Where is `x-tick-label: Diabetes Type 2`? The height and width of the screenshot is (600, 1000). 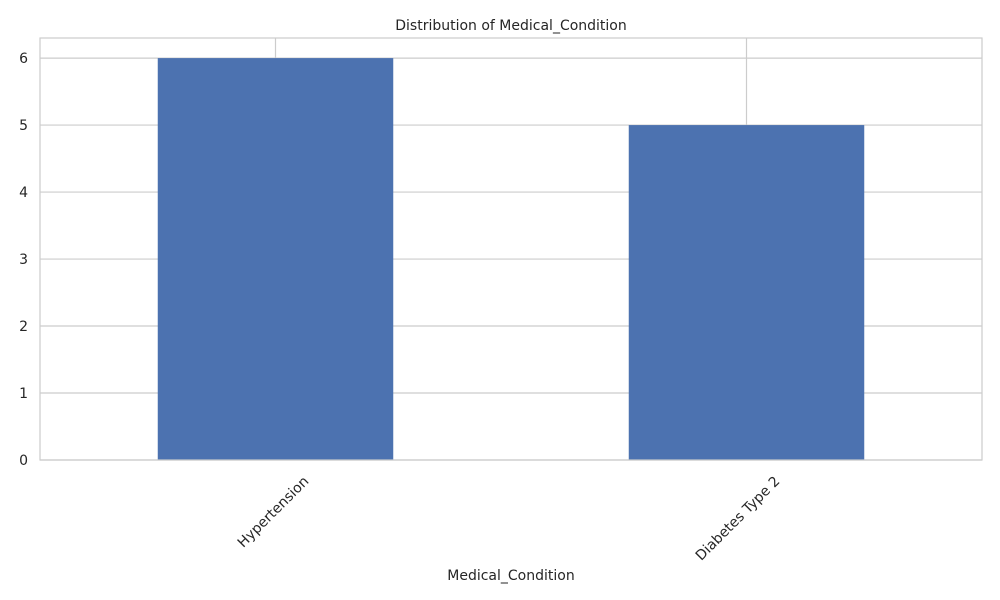 x-tick-label: Diabetes Type 2 is located at coordinates (738, 519).